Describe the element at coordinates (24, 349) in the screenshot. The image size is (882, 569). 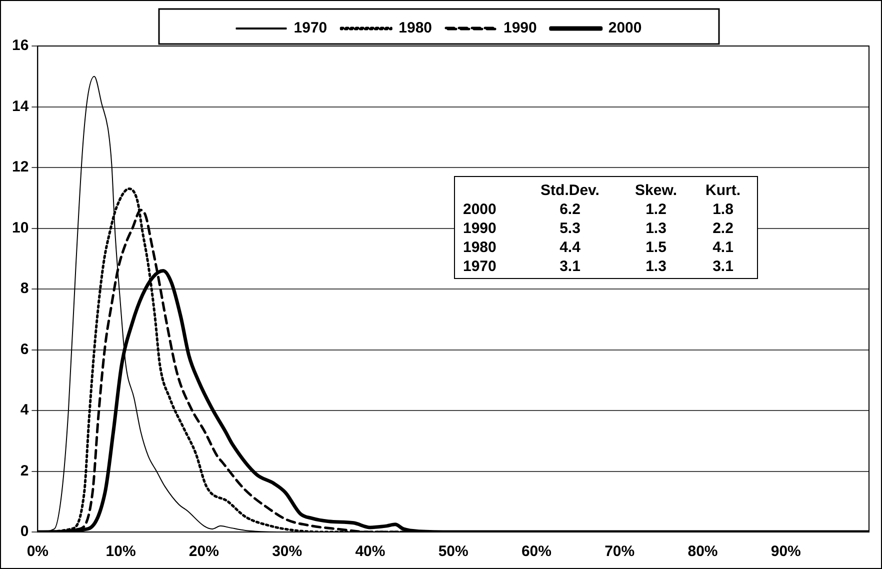
I see `y-tick-label: 6` at that location.